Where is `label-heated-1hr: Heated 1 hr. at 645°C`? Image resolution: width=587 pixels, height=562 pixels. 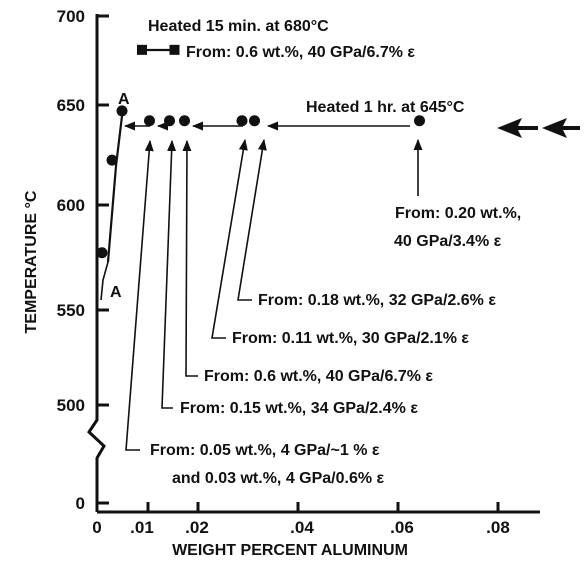 label-heated-1hr: Heated 1 hr. at 645°C is located at coordinates (385, 107).